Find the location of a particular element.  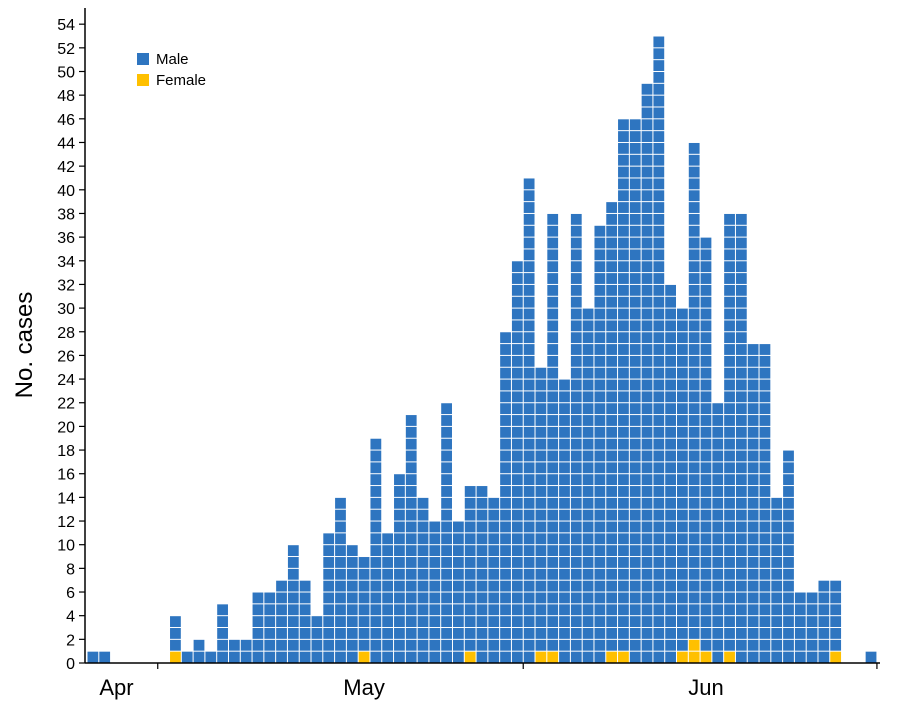

y-tick-label: 10 is located at coordinates (66, 546).